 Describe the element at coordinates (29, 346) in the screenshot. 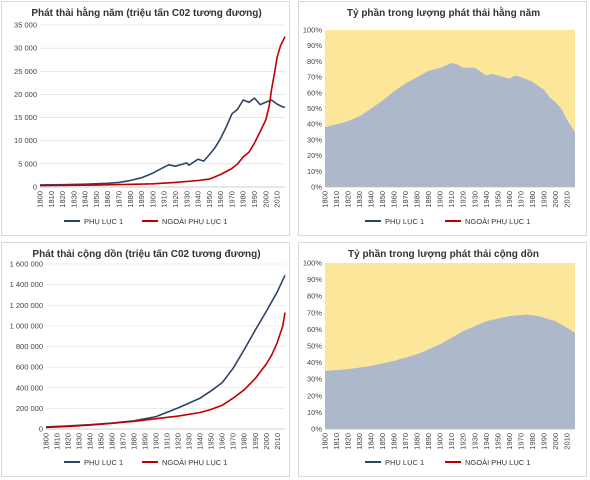

I see `y-tick-label: 800 000` at that location.